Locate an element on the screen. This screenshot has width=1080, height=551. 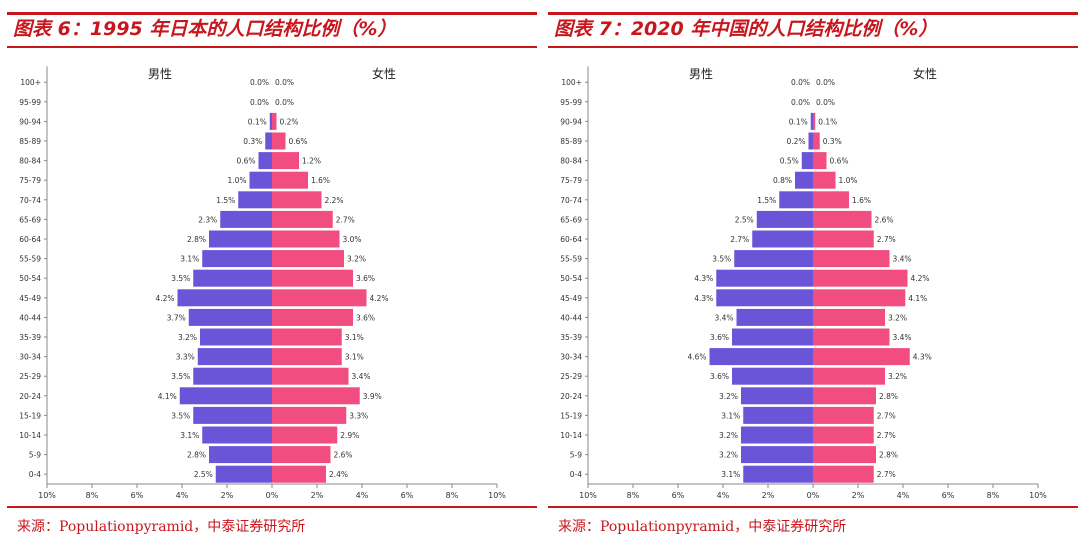
female-value-label: 0.3% is located at coordinates (832, 141).